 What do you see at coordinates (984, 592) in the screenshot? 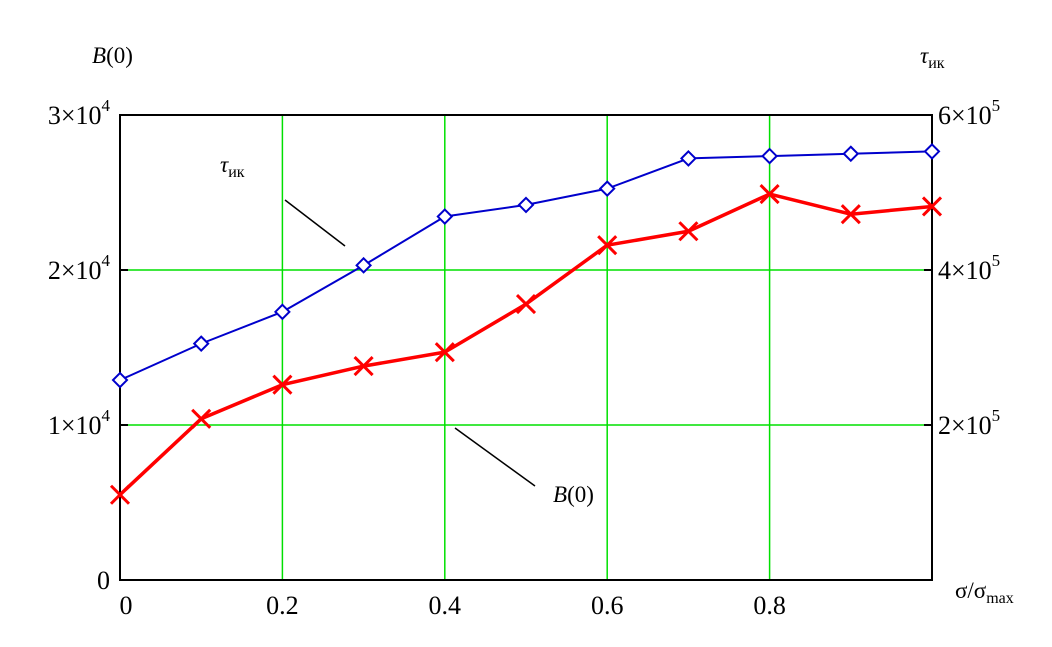
I see `x-axis-label: σ/σmax` at bounding box center [984, 592].